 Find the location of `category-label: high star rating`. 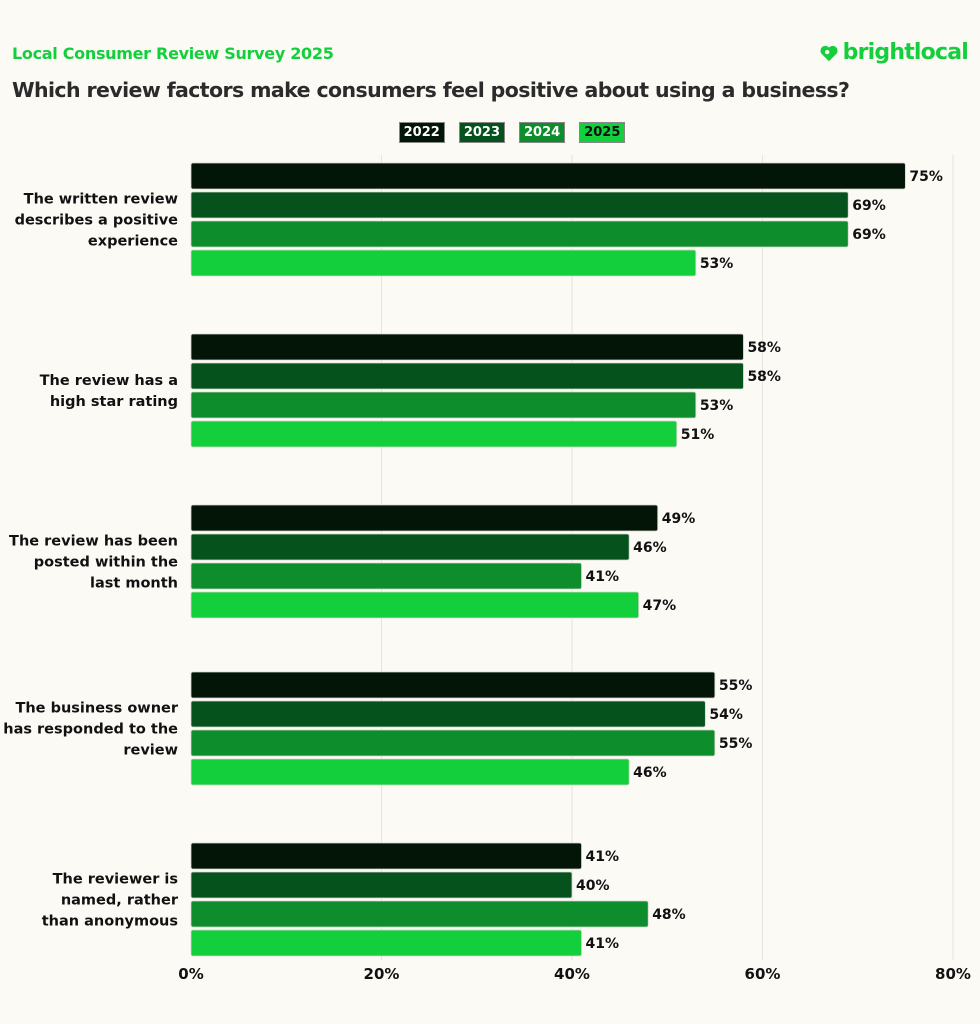

category-label: high star rating is located at coordinates (114, 402).